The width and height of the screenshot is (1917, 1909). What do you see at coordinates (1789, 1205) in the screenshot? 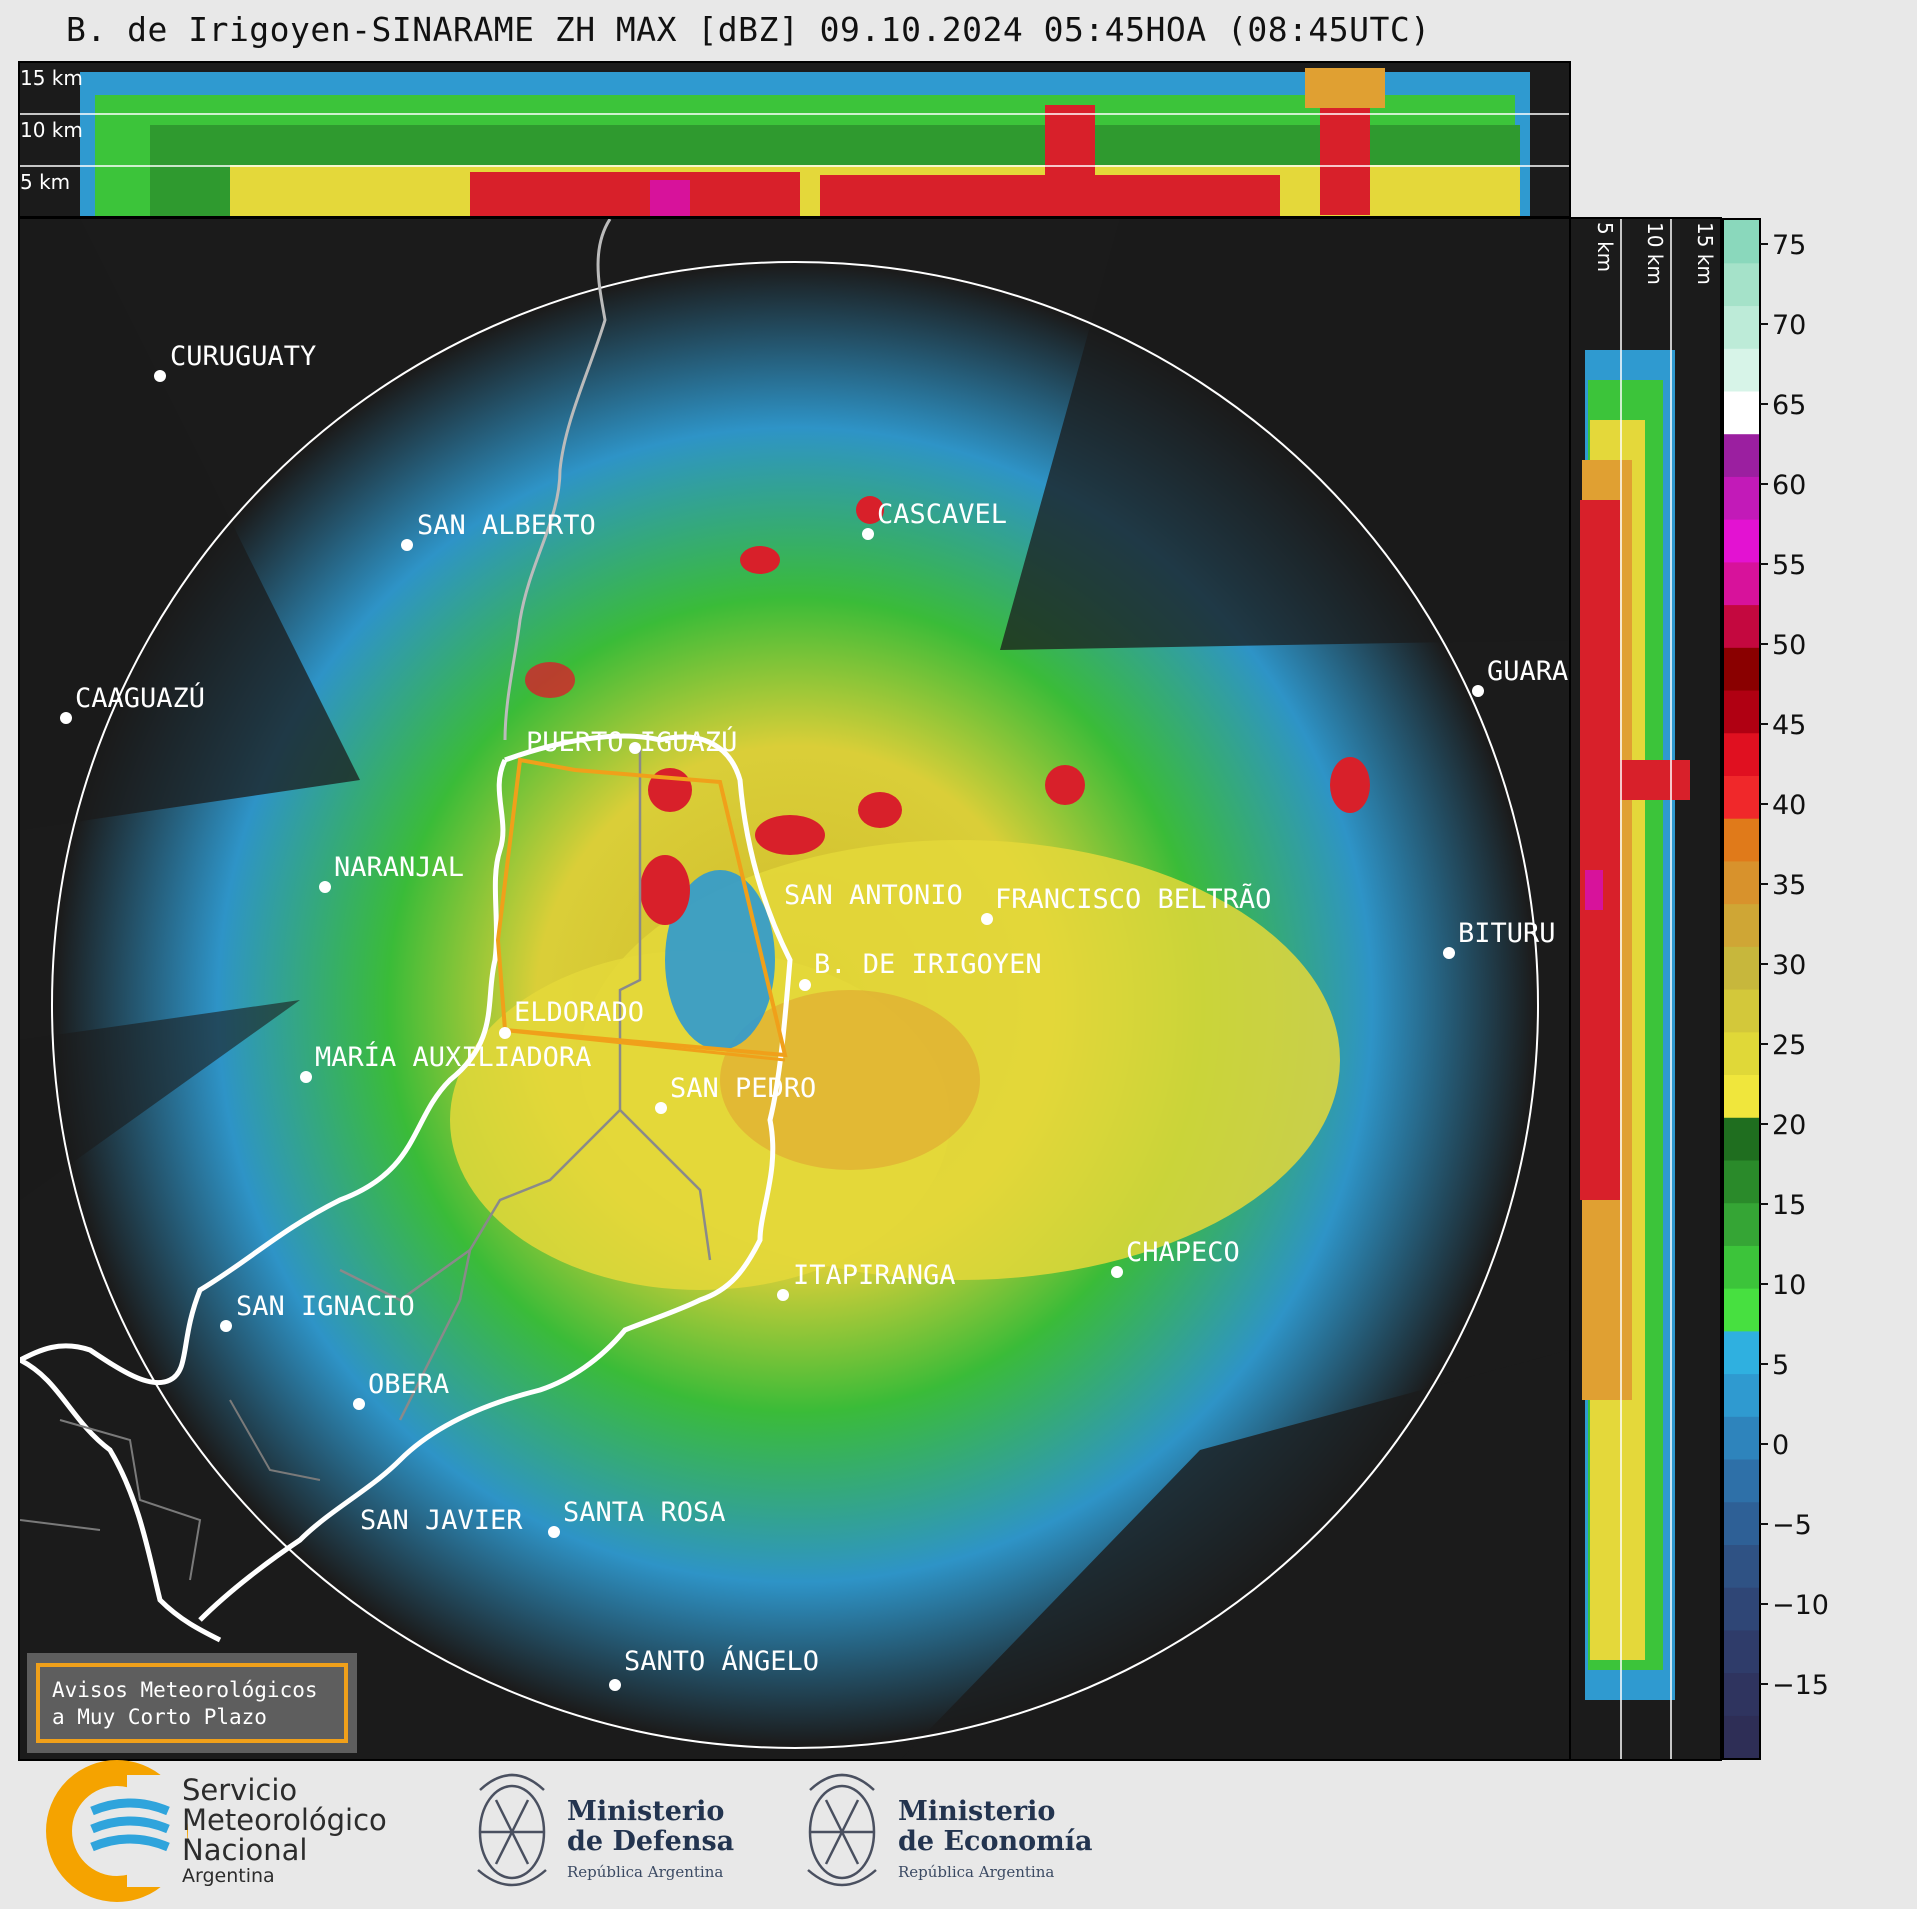
I see `colorbar-tick-label: 15` at bounding box center [1789, 1205].